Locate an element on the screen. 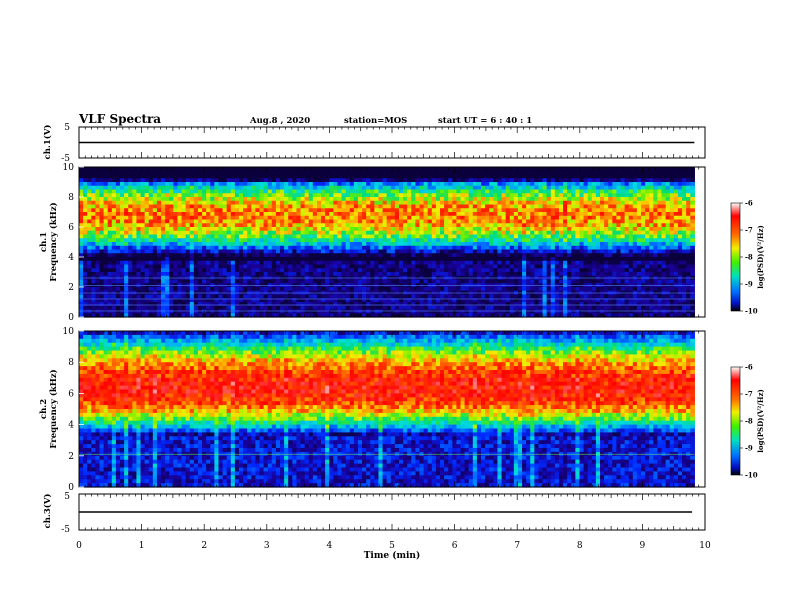 The height and width of the screenshot is (616, 792). time-tick-label: 9 is located at coordinates (643, 546).